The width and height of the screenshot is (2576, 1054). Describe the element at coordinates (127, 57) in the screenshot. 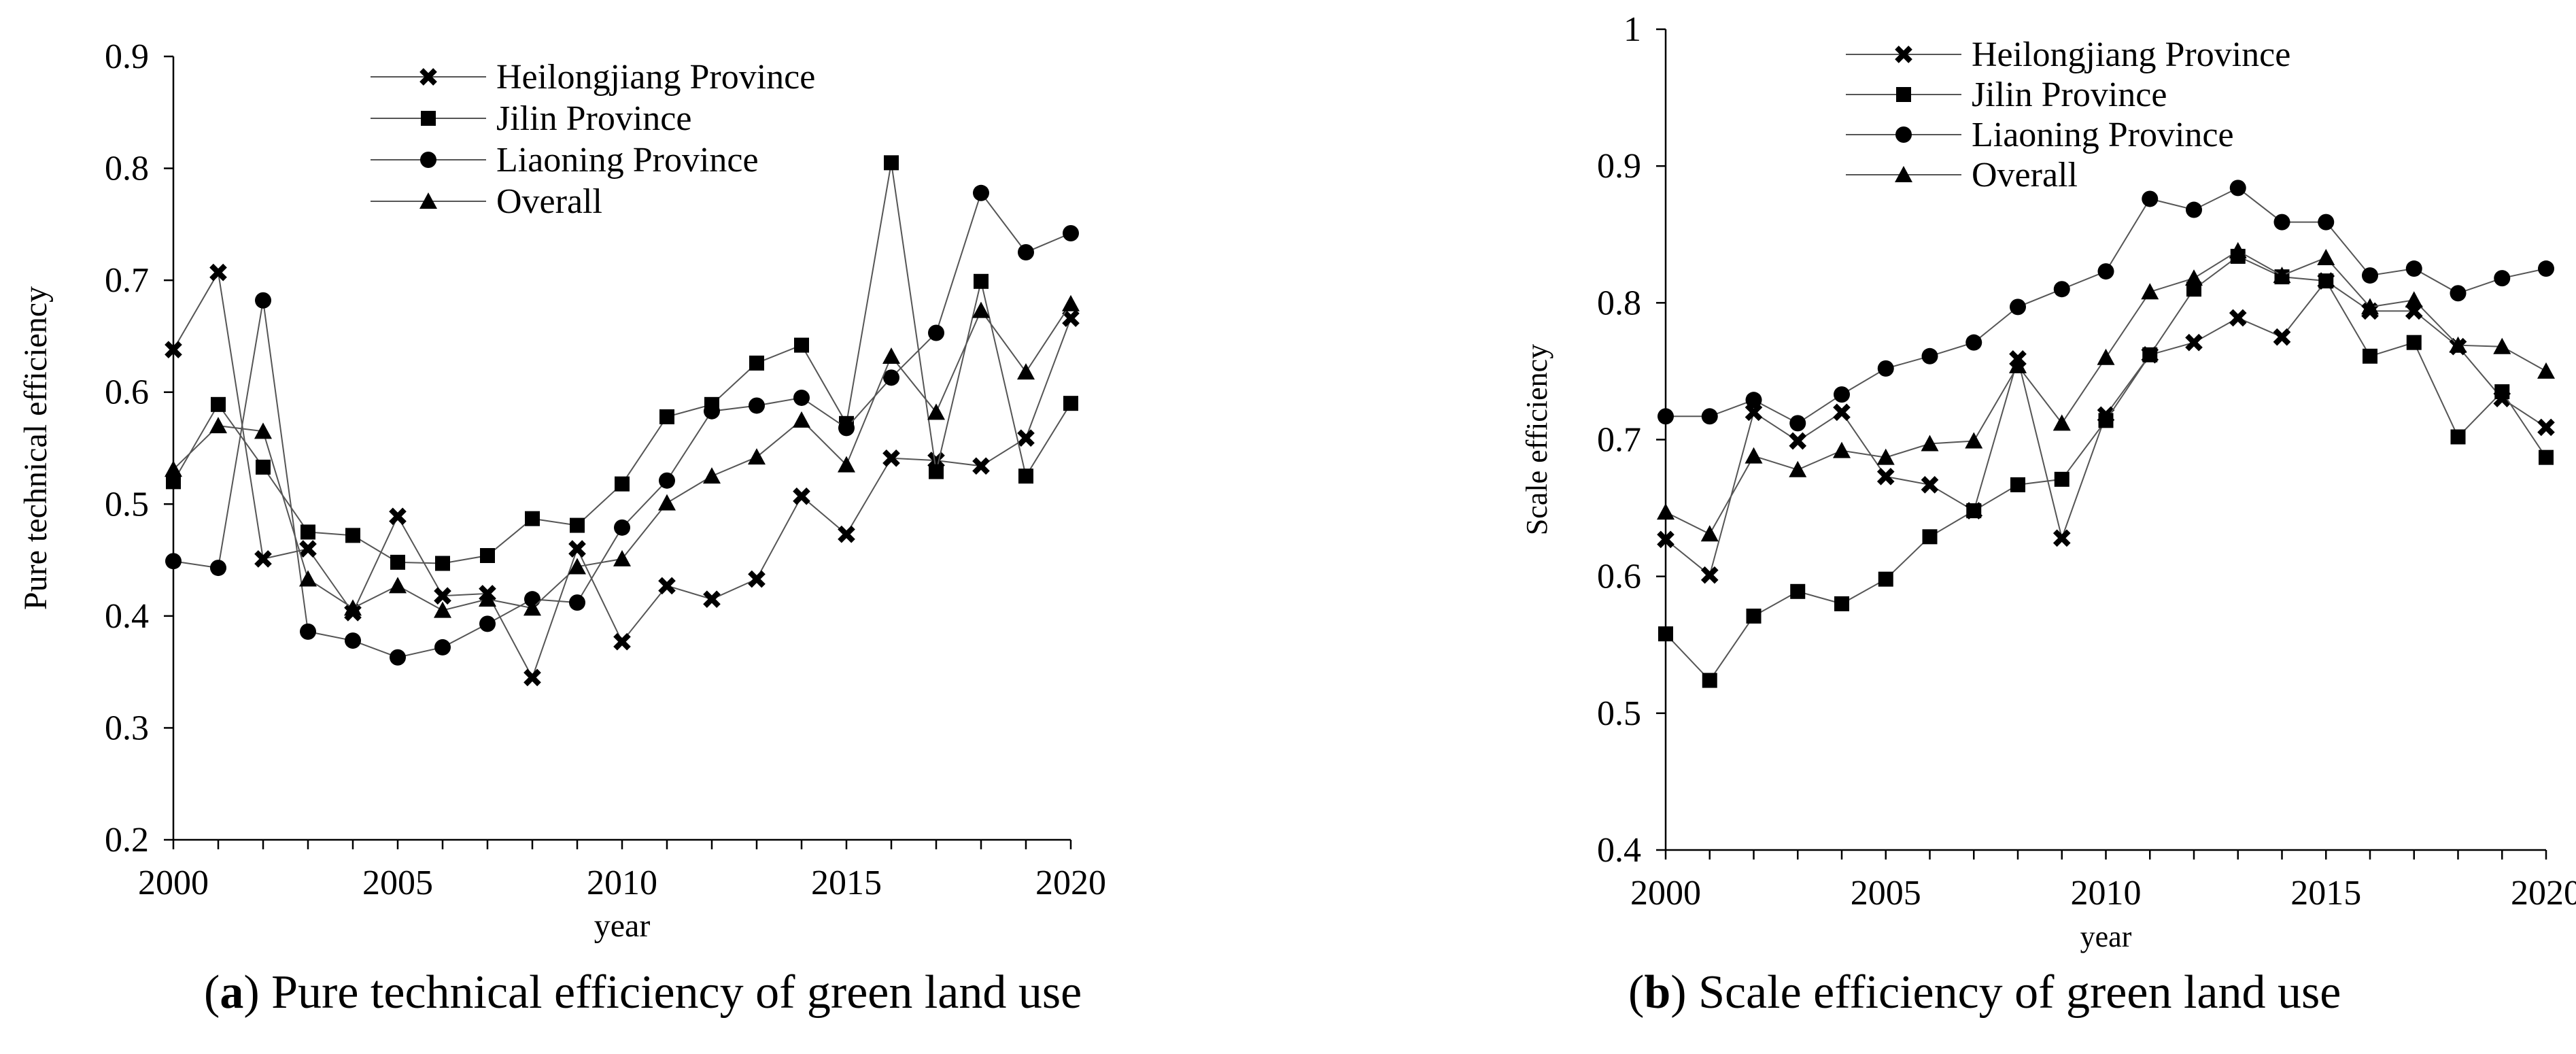

I see `chart-a-y-tick-label: 0.9` at that location.